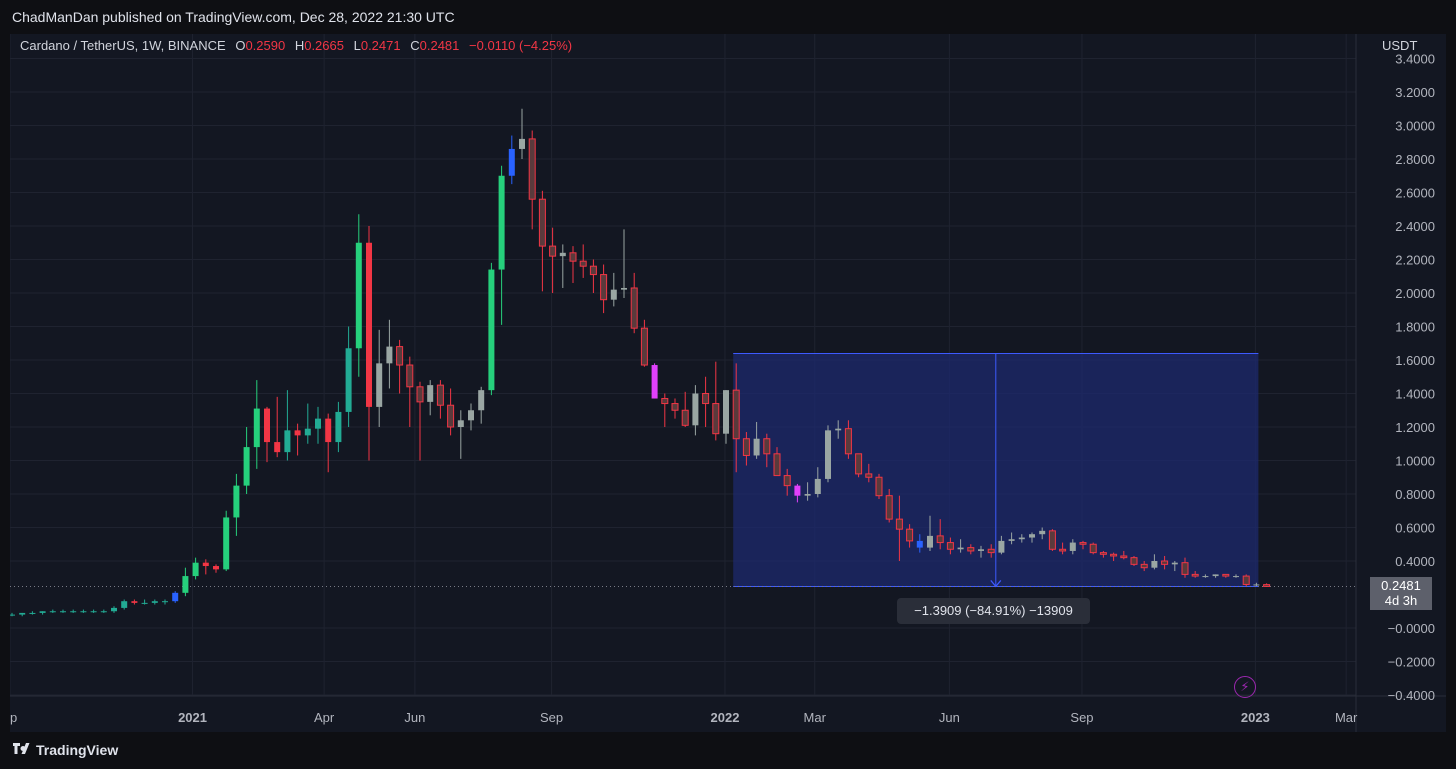  What do you see at coordinates (439, 45) in the screenshot?
I see `close-value: 0.2481` at bounding box center [439, 45].